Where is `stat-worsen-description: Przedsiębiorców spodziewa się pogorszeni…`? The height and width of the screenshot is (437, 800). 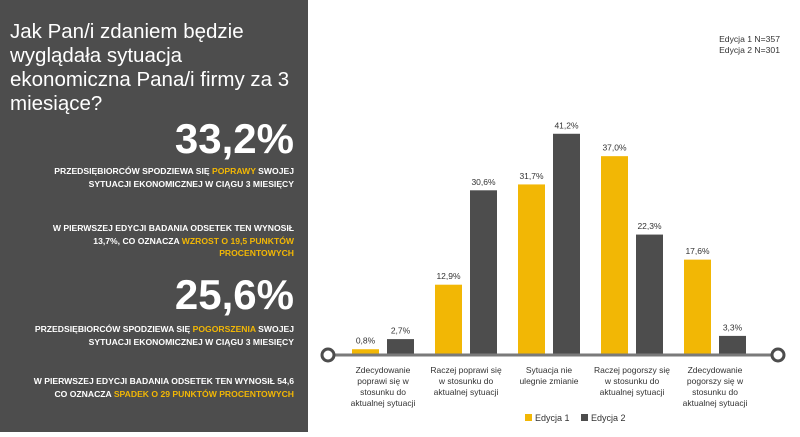
stat-worsen-description: Przedsiębiorców spodziewa się pogorszeni… is located at coordinates (159, 335).